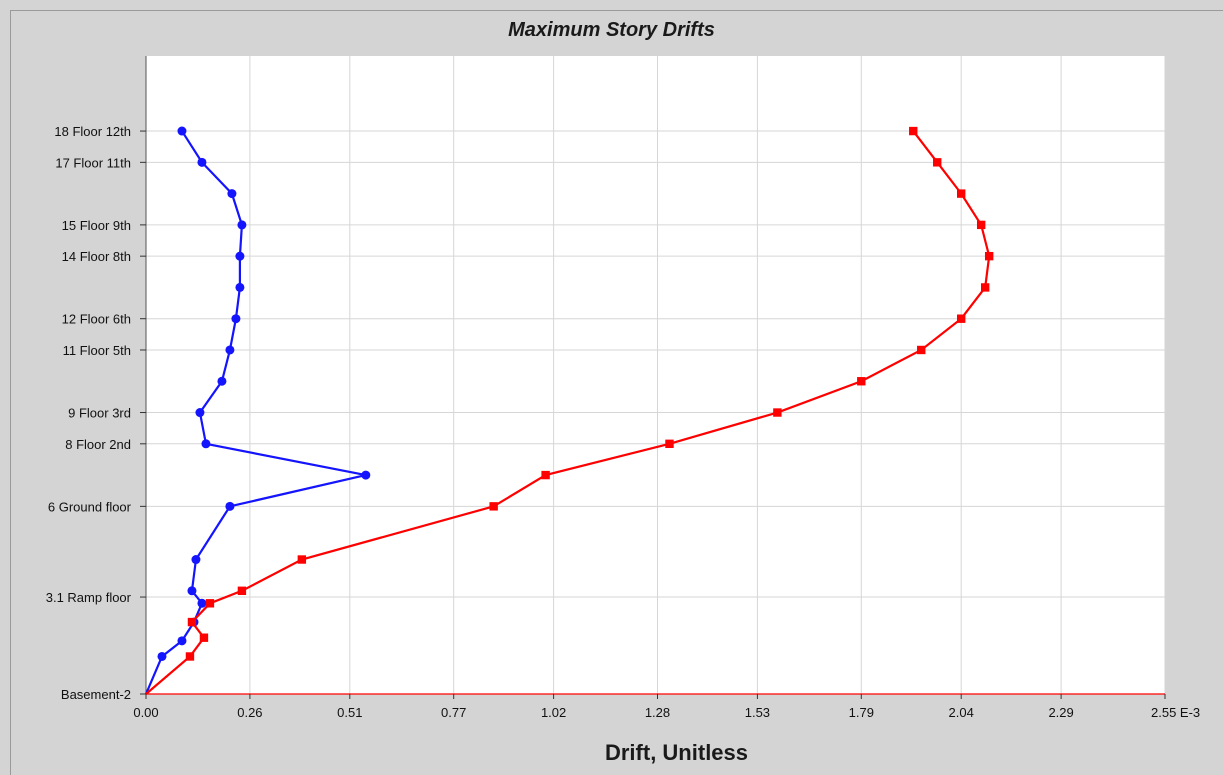  What do you see at coordinates (1175, 712) in the screenshot?
I see `x-tick-label: 2.55 E-3` at bounding box center [1175, 712].